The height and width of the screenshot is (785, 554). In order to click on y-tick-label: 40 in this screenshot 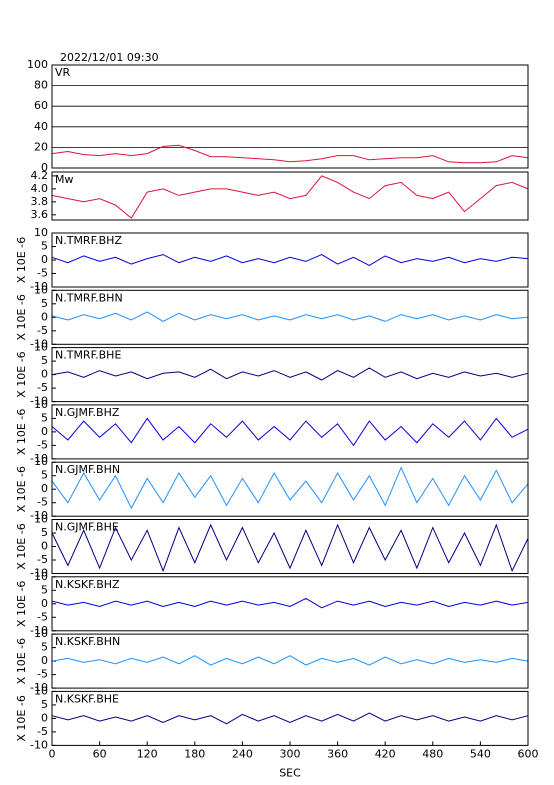, I will do `click(41, 126)`.